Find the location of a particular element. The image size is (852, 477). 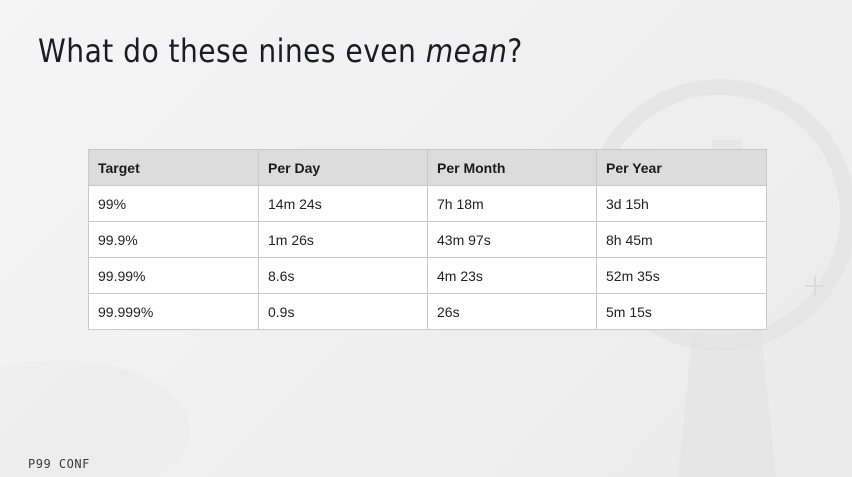

cell-target: 99.999% is located at coordinates (173, 311).